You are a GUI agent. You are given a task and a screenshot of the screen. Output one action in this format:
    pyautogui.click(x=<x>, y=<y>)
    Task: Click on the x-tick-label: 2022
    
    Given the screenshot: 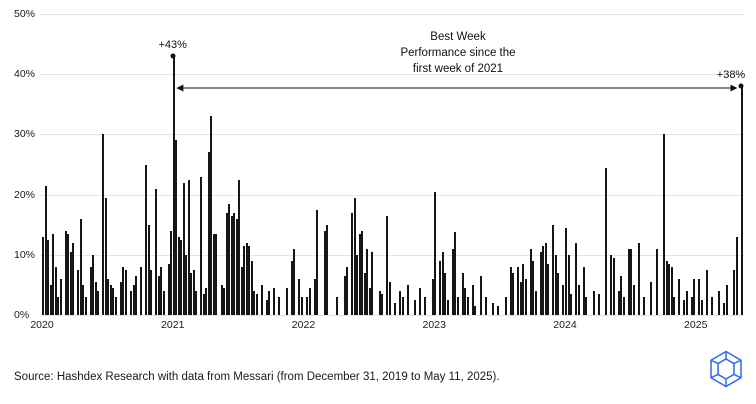 What is the action you would take?
    pyautogui.click(x=303, y=325)
    